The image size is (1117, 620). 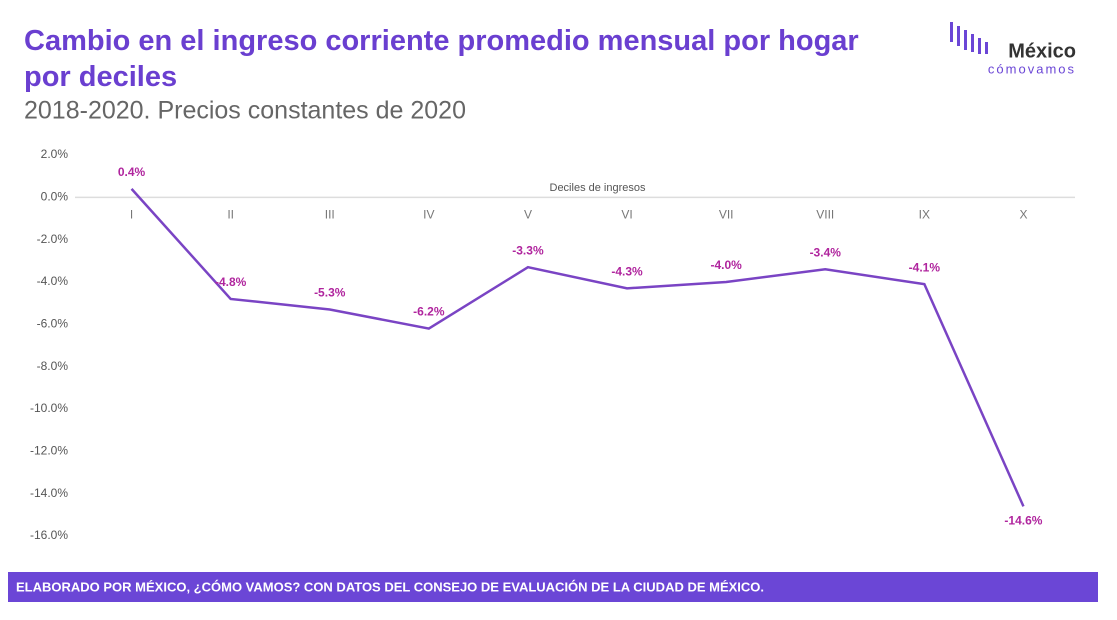 What do you see at coordinates (53, 366) in the screenshot?
I see `y-tick-label: -8.0%` at bounding box center [53, 366].